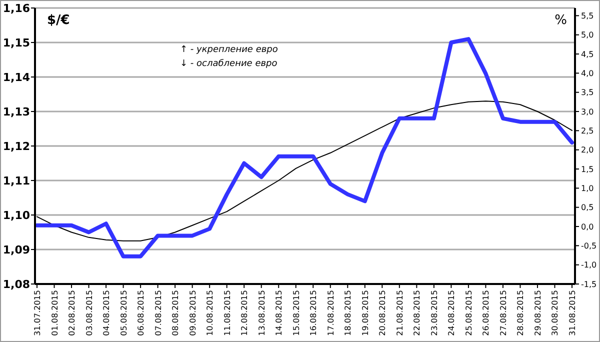 The height and width of the screenshot is (342, 600). I want to click on x-tick-label: 13.08.2015, so click(261, 313).